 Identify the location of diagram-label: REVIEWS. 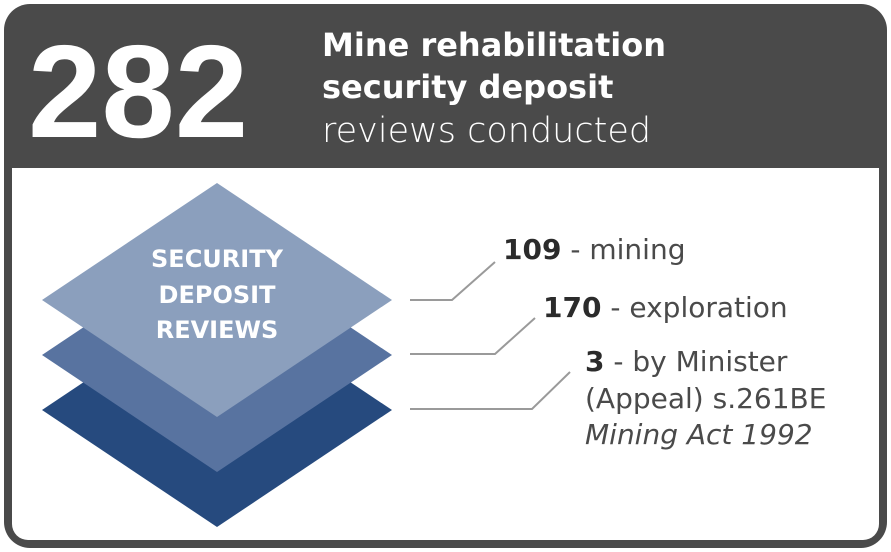
(217, 330).